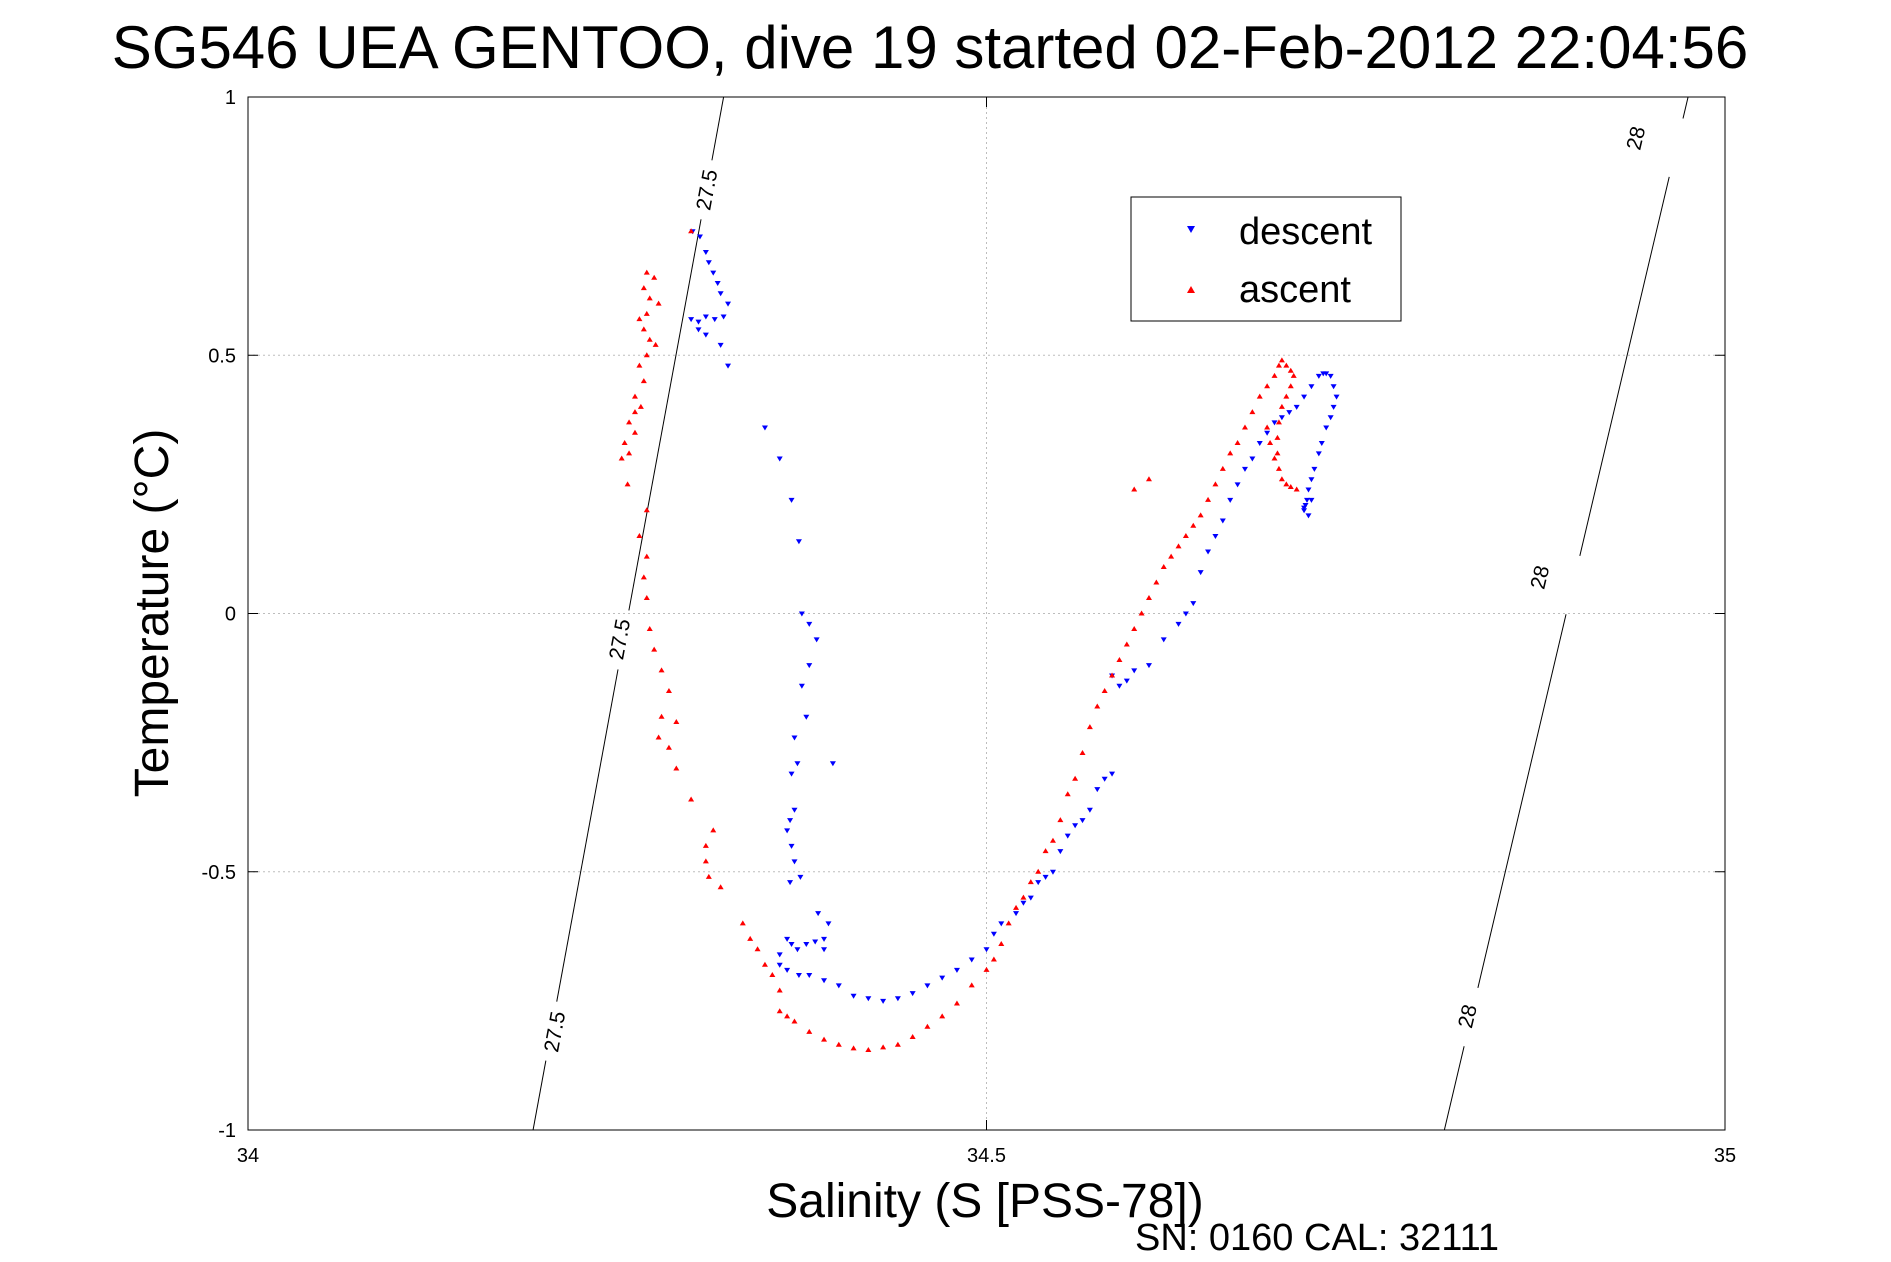  What do you see at coordinates (1191, 229) in the screenshot?
I see `legend-marker-descent` at bounding box center [1191, 229].